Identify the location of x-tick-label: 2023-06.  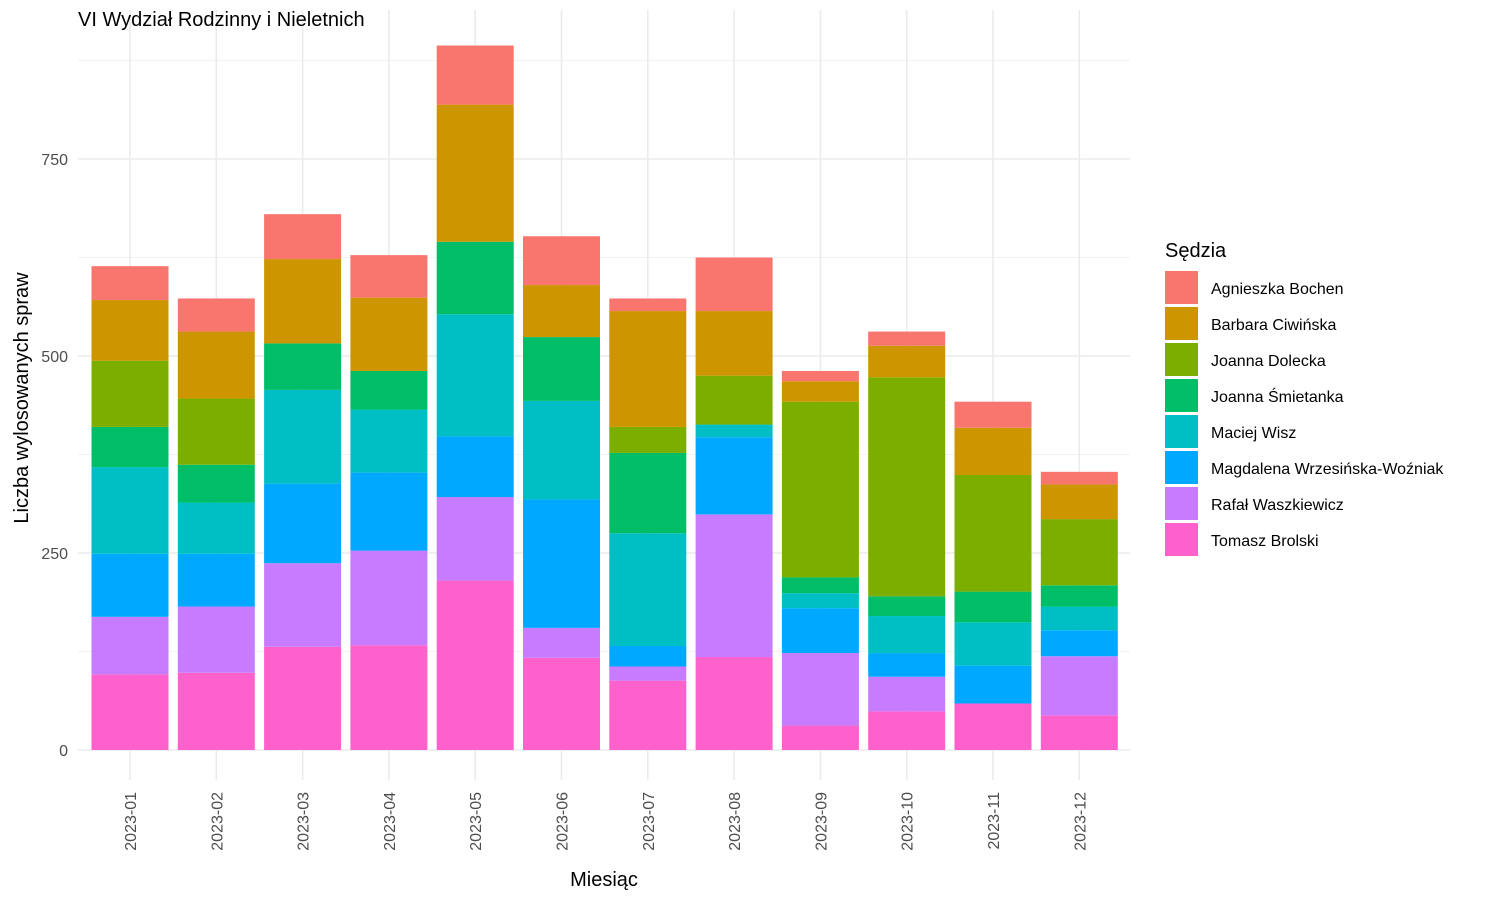
(563, 821).